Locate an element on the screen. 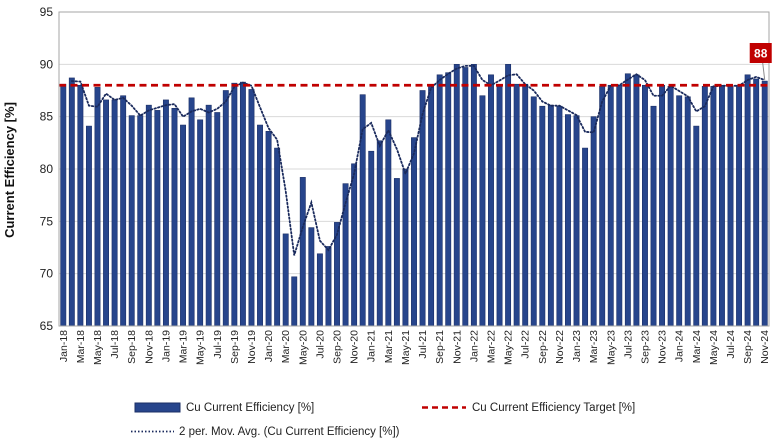  x-tick-label-Mar-21: Mar-21 is located at coordinates (389, 346).